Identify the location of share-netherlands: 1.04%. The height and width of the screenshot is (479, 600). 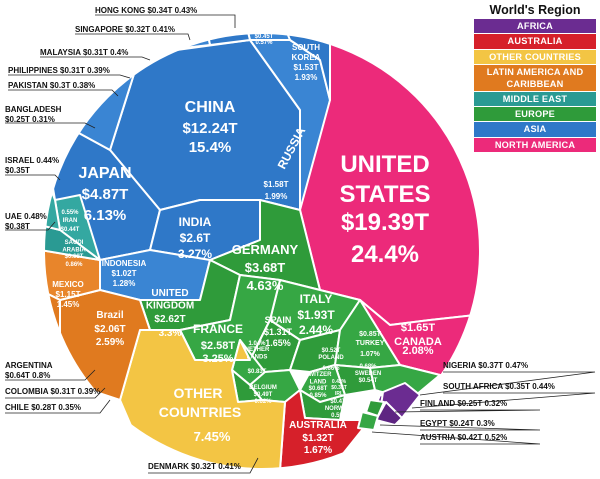
(257, 344).